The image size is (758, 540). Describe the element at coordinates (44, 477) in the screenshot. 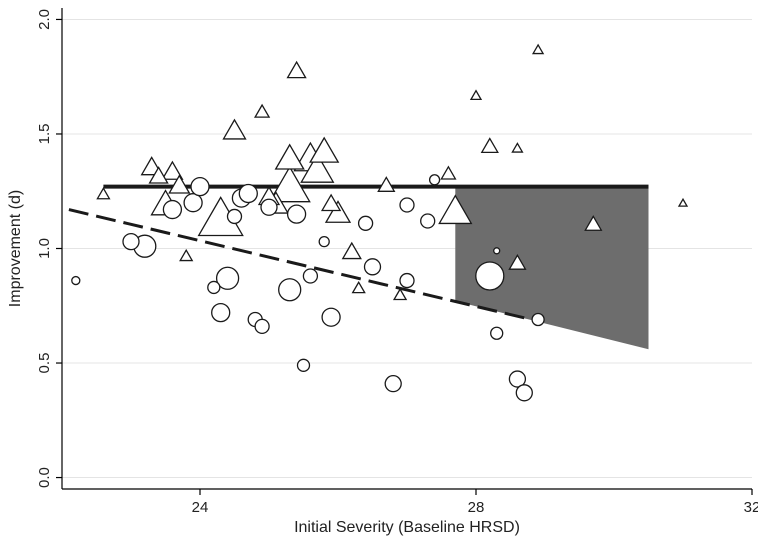

I see `y-tick-label: 0.0` at that location.